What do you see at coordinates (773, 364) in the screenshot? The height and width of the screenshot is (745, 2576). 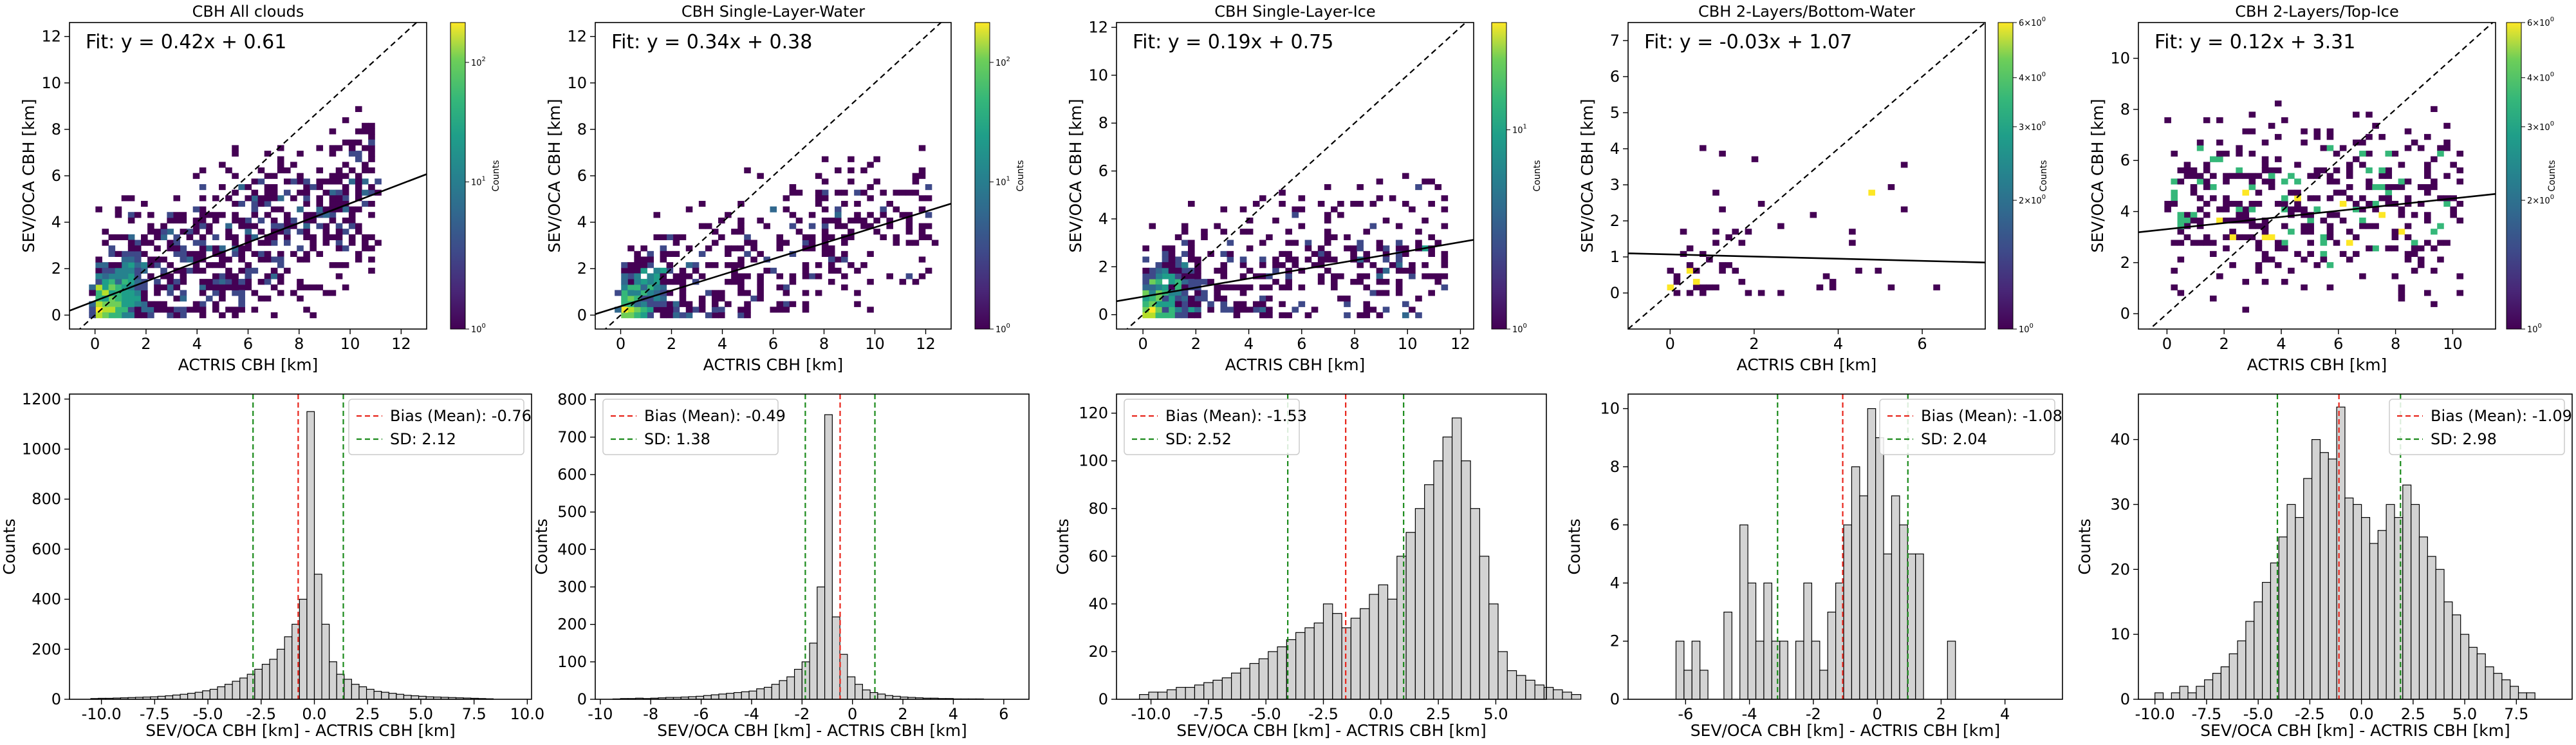 I see `x-axis-label: ACTRIS CBH [km]` at bounding box center [773, 364].